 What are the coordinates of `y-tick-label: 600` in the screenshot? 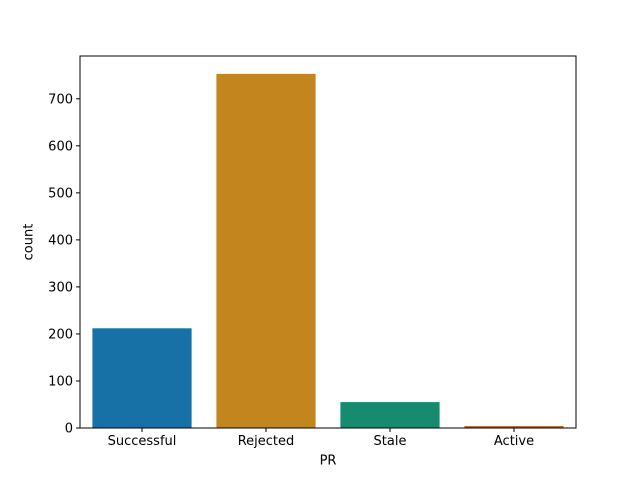 It's located at (60, 146).